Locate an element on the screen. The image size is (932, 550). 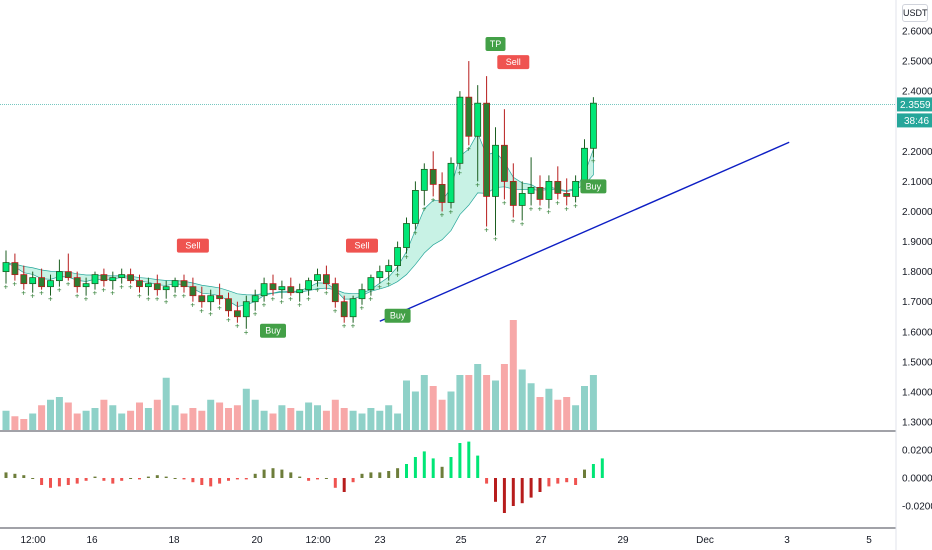
price-tick-label: 2.5000 is located at coordinates (917, 62).